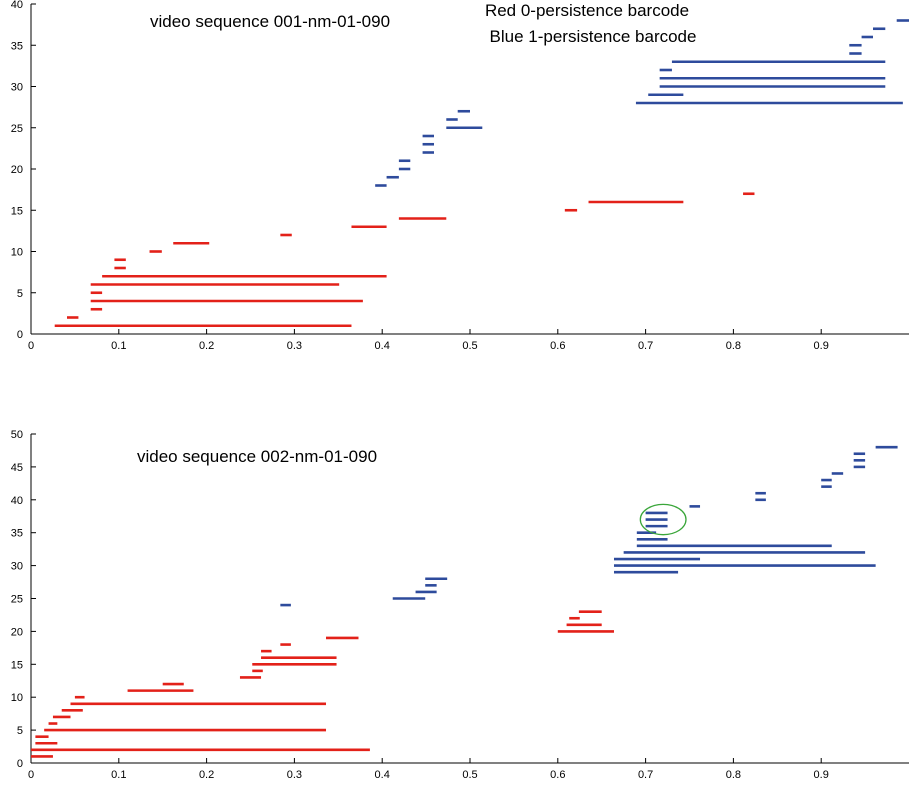 This screenshot has height=786, width=909. Describe the element at coordinates (593, 36) in the screenshot. I see `legend-line-blue: Blue 1-persistence barcode` at that location.